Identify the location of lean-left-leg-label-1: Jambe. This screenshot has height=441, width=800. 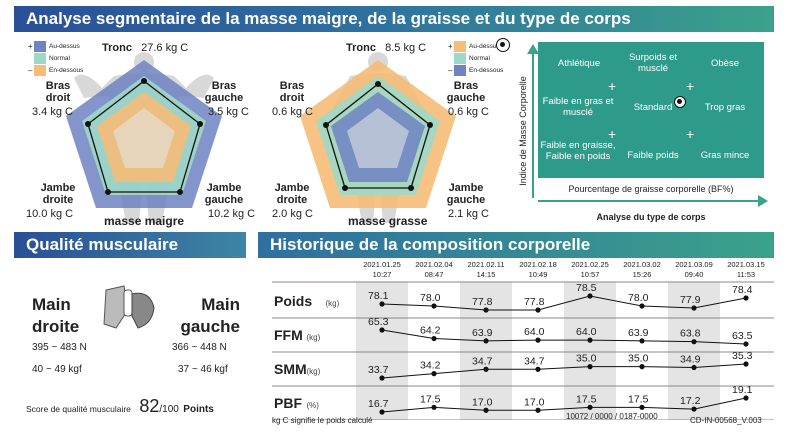
(224, 188).